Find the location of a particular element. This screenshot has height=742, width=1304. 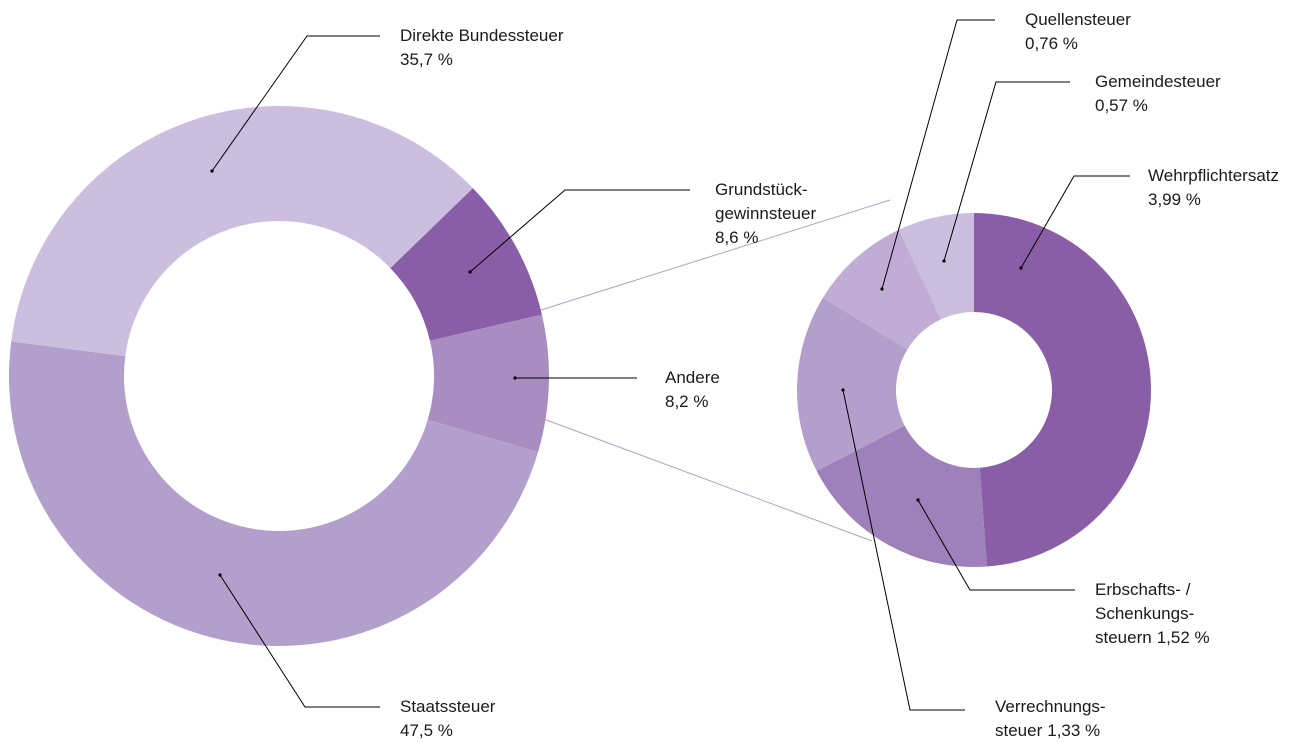

value-label: 1,33 % is located at coordinates (1074, 730).